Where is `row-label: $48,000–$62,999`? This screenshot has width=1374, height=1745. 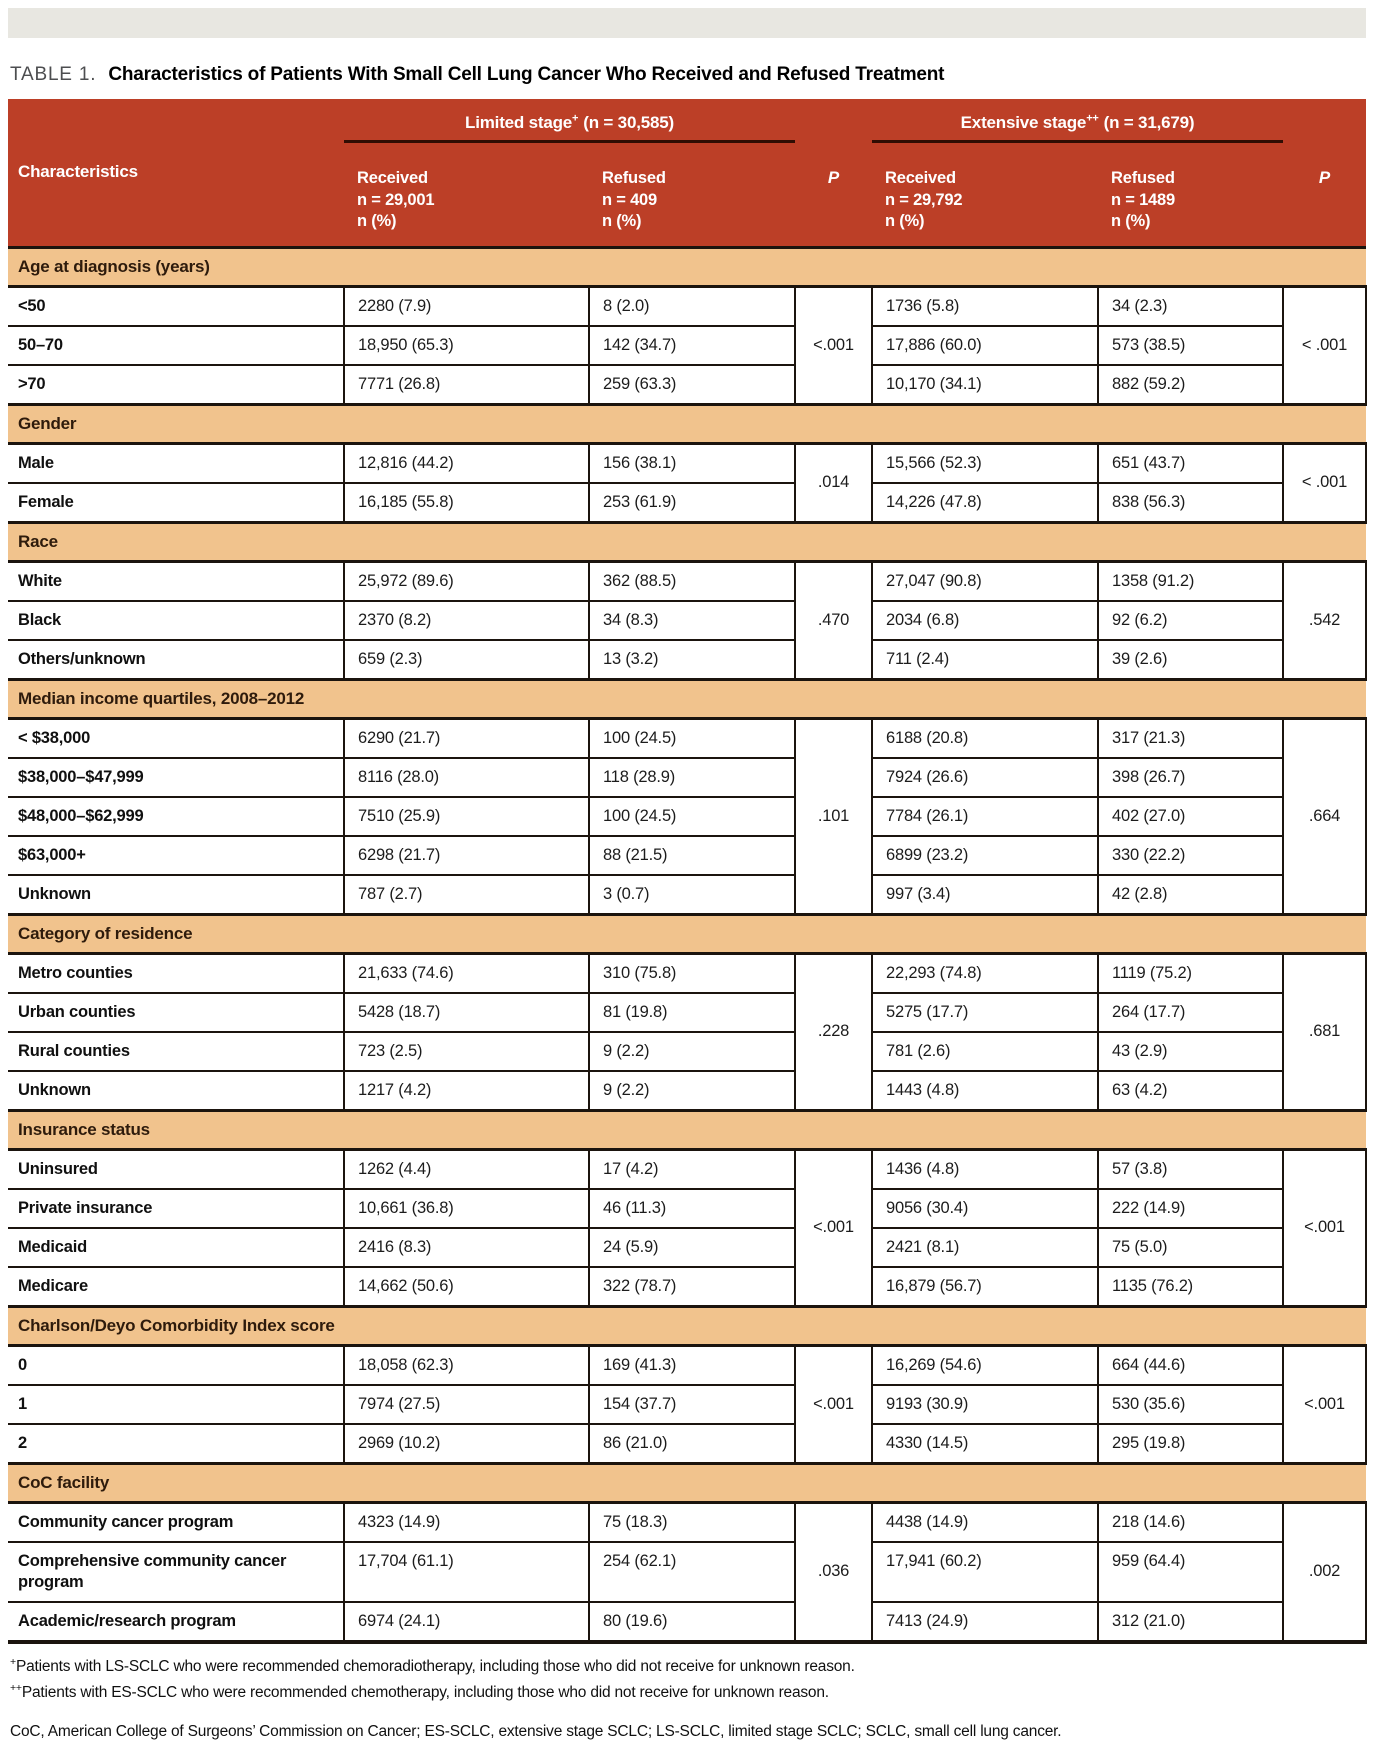 row-label: $48,000–$62,999 is located at coordinates (176, 816).